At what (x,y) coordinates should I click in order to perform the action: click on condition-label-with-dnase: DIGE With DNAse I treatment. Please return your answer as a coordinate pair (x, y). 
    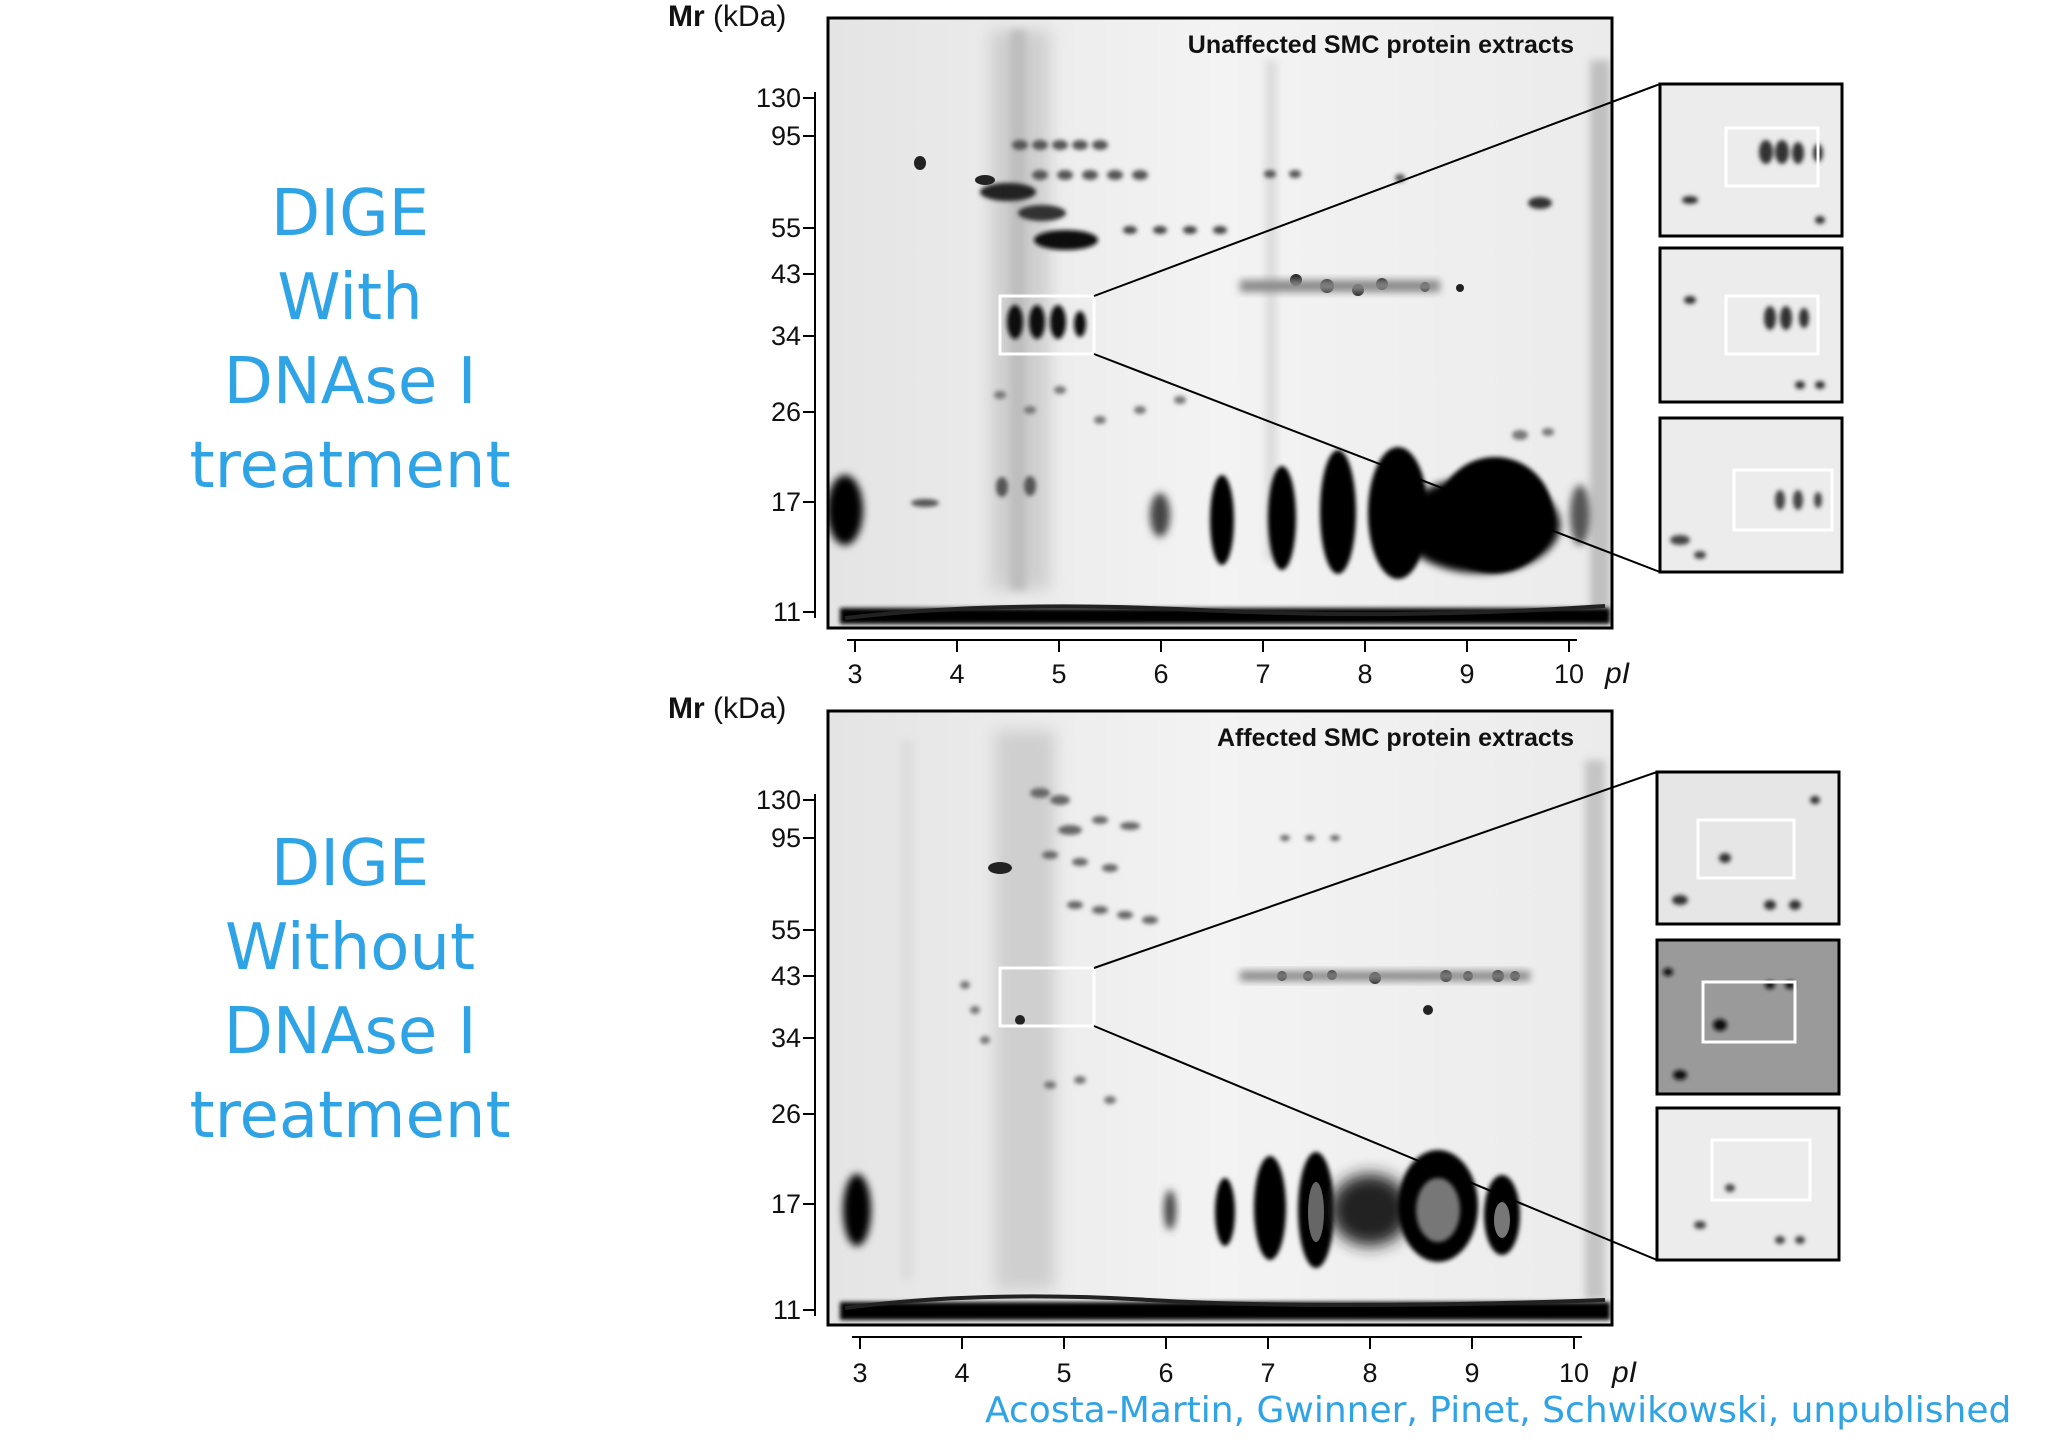
    Looking at the image, I should click on (350, 340).